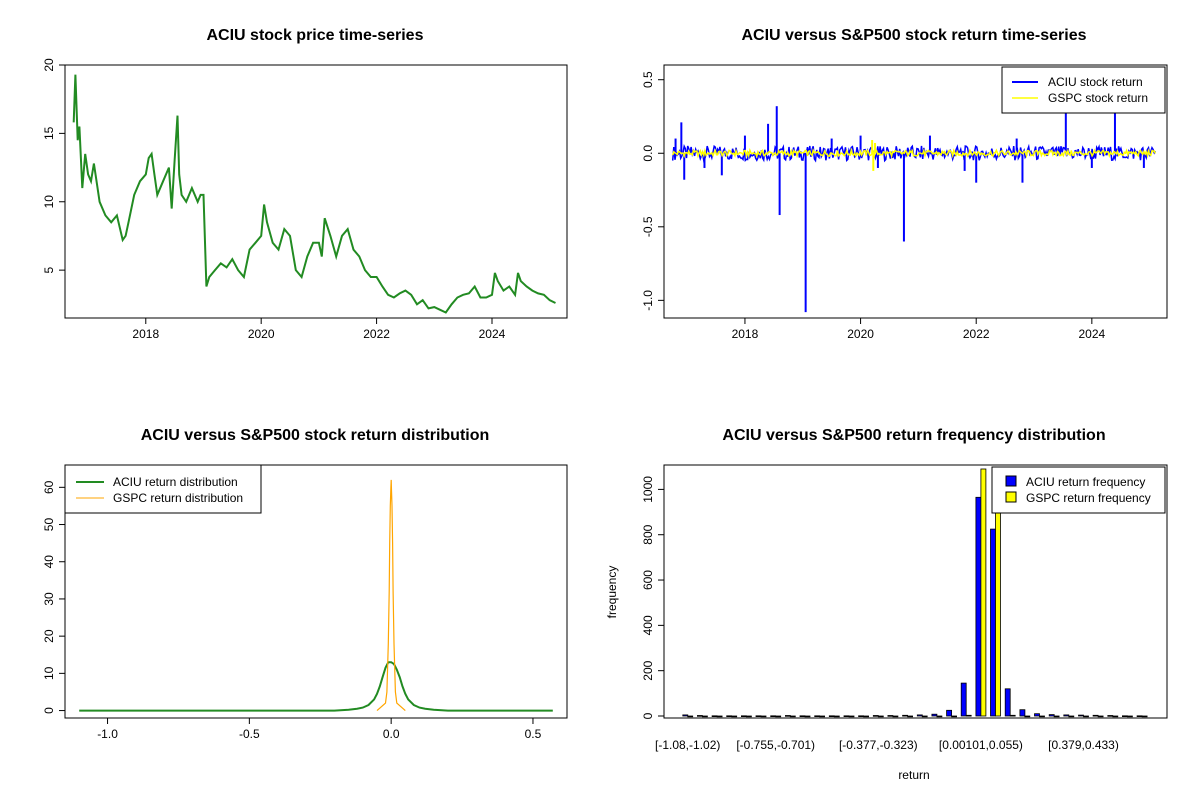 This screenshot has height=800, width=1200. Describe the element at coordinates (648, 625) in the screenshot. I see `histogram-ytick-label: 400` at that location.